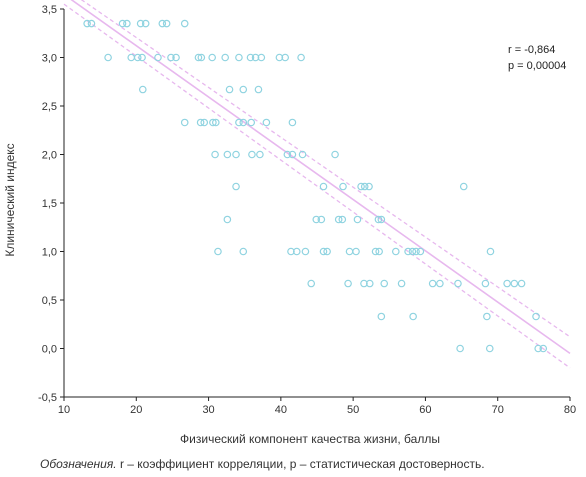 The height and width of the screenshot is (477, 586). I want to click on x-tick-label: 80, so click(570, 410).